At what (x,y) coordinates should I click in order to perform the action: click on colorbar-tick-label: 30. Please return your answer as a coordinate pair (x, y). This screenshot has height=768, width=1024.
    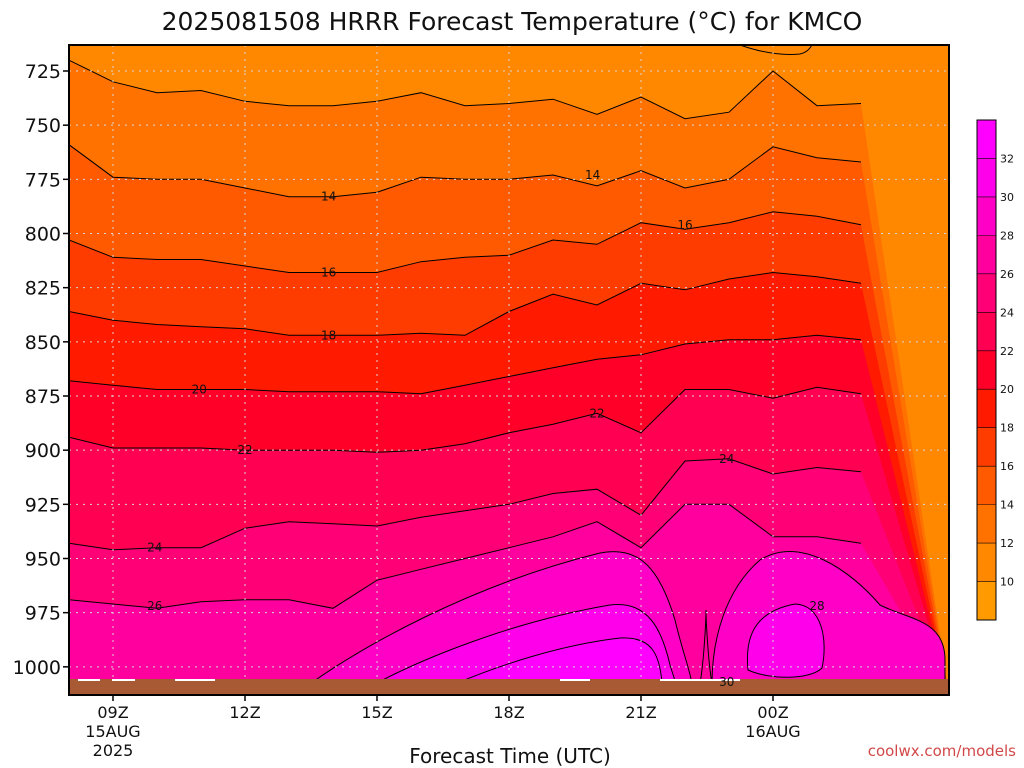
    Looking at the image, I should click on (1007, 197).